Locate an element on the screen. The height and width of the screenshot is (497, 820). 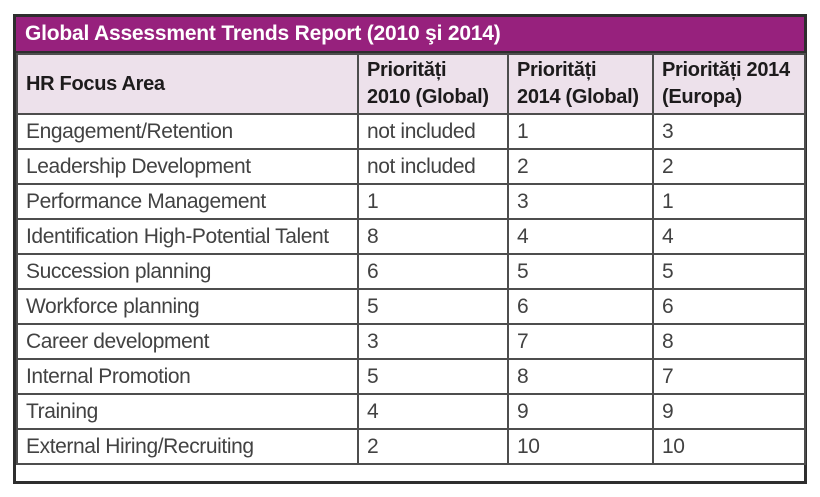
rank-2010-global-cell: 8 is located at coordinates (433, 236).